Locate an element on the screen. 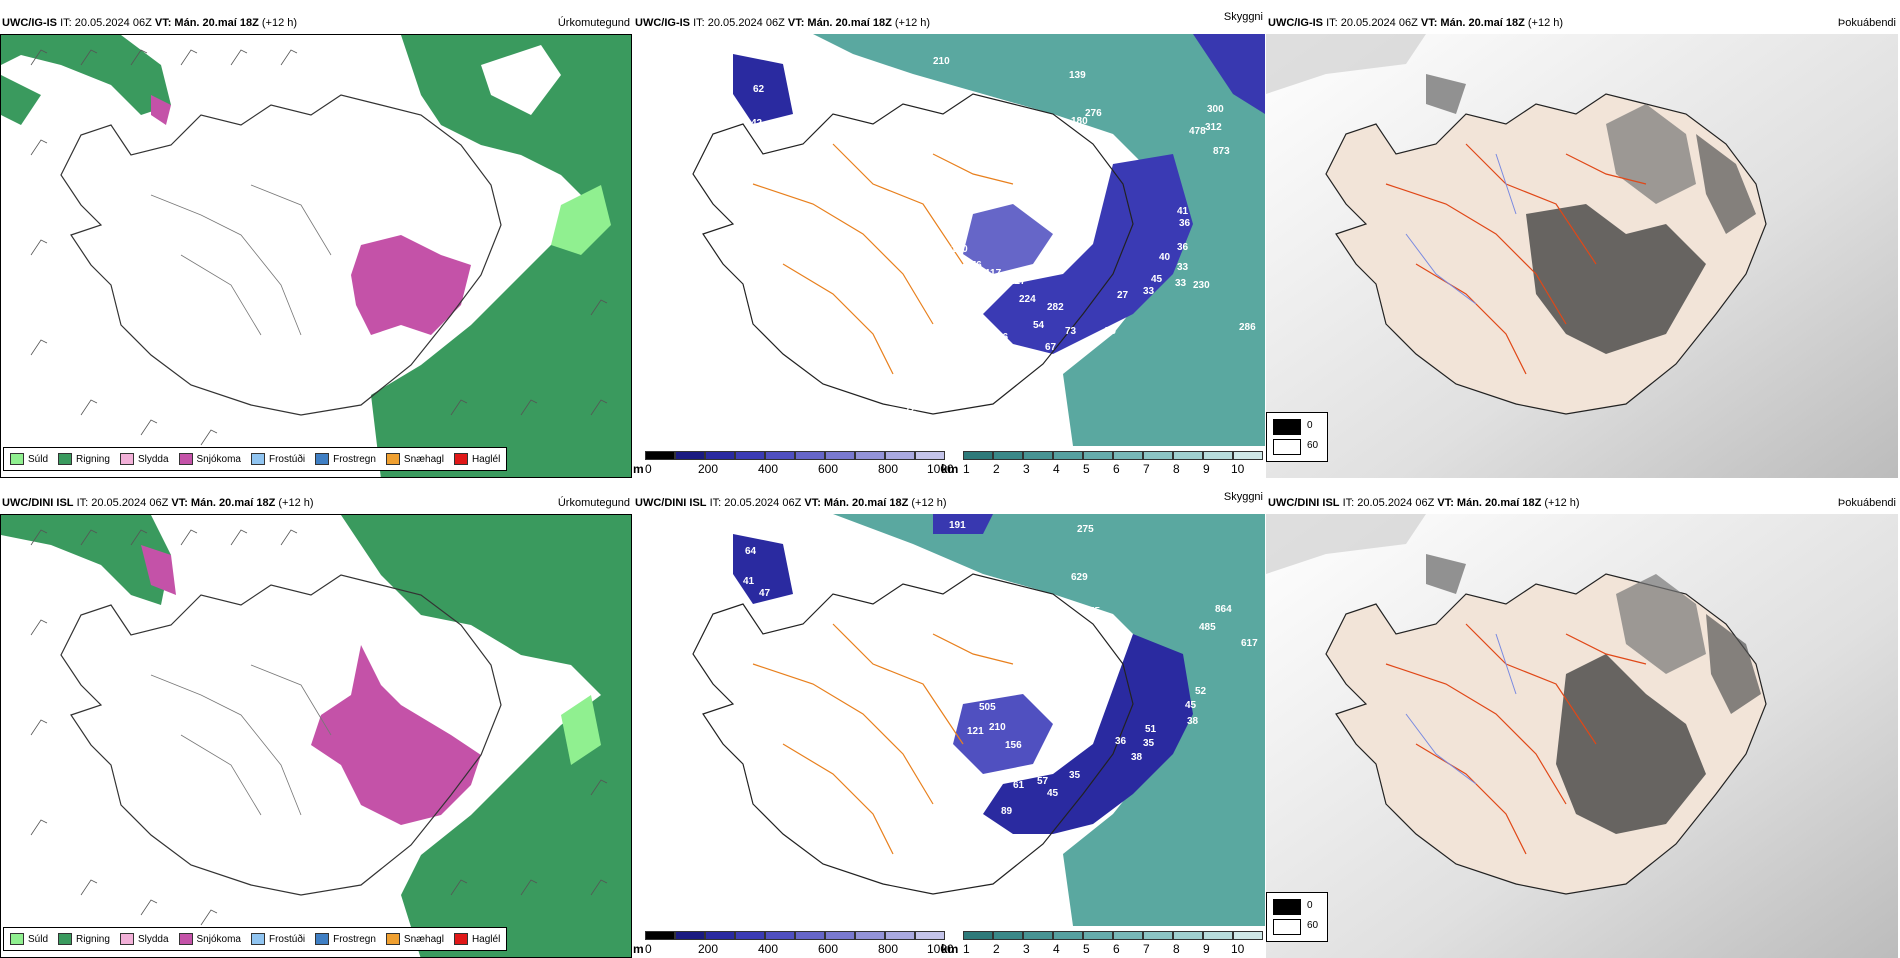  ceiling-label: 128 is located at coordinates (983, 303).